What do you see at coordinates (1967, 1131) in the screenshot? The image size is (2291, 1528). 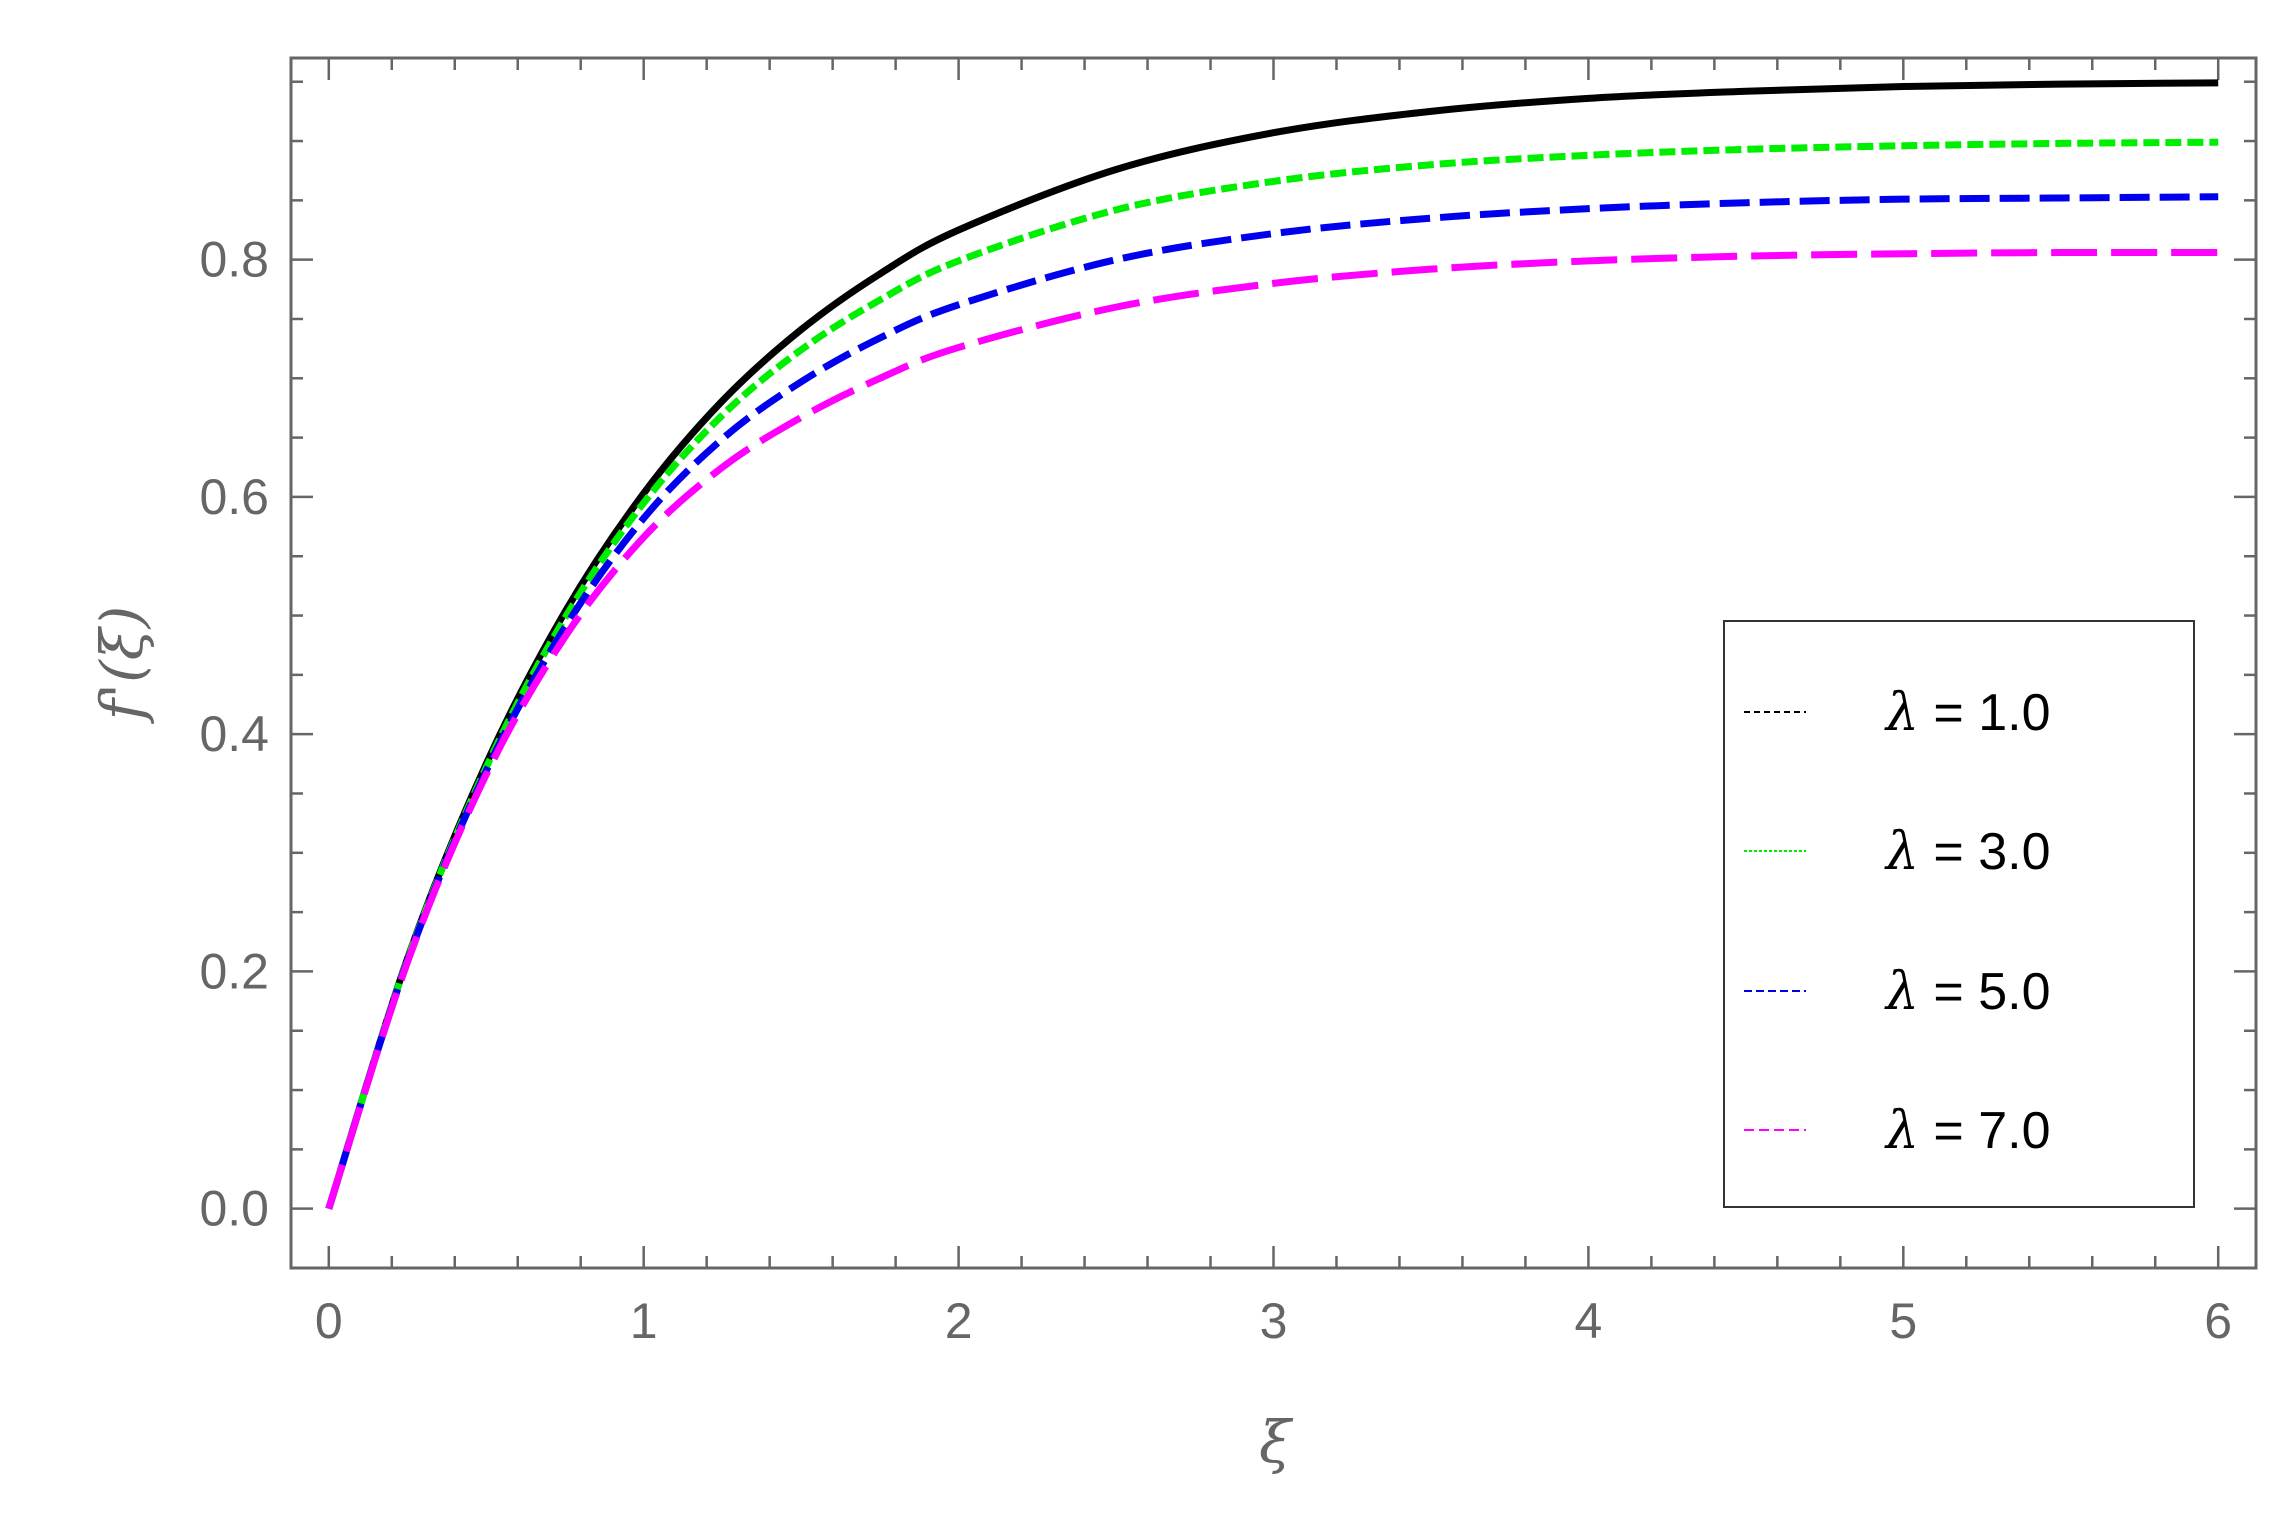 I see `legend-label-4: λ = 7.0` at bounding box center [1967, 1131].